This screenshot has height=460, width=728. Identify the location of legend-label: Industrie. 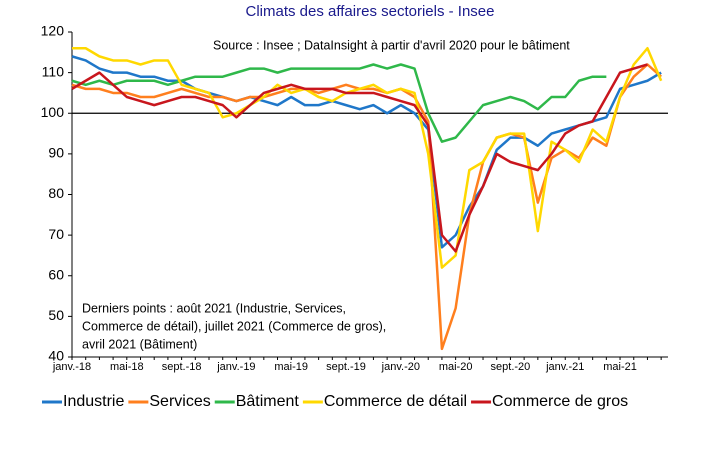
(93, 401).